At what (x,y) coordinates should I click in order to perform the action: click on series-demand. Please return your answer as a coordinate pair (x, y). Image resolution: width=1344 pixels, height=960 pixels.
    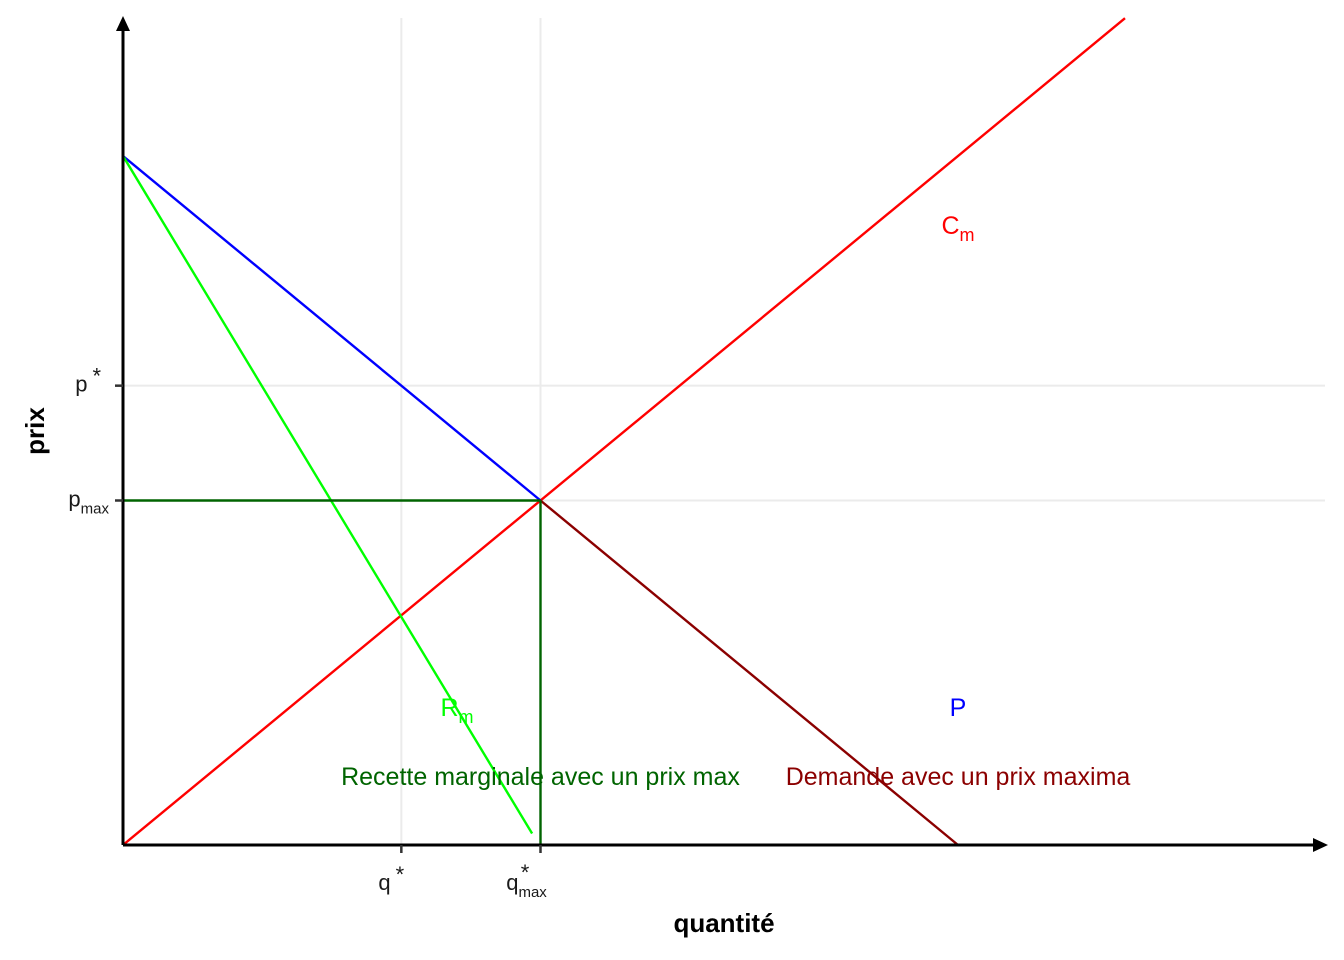
    Looking at the image, I should click on (332, 328).